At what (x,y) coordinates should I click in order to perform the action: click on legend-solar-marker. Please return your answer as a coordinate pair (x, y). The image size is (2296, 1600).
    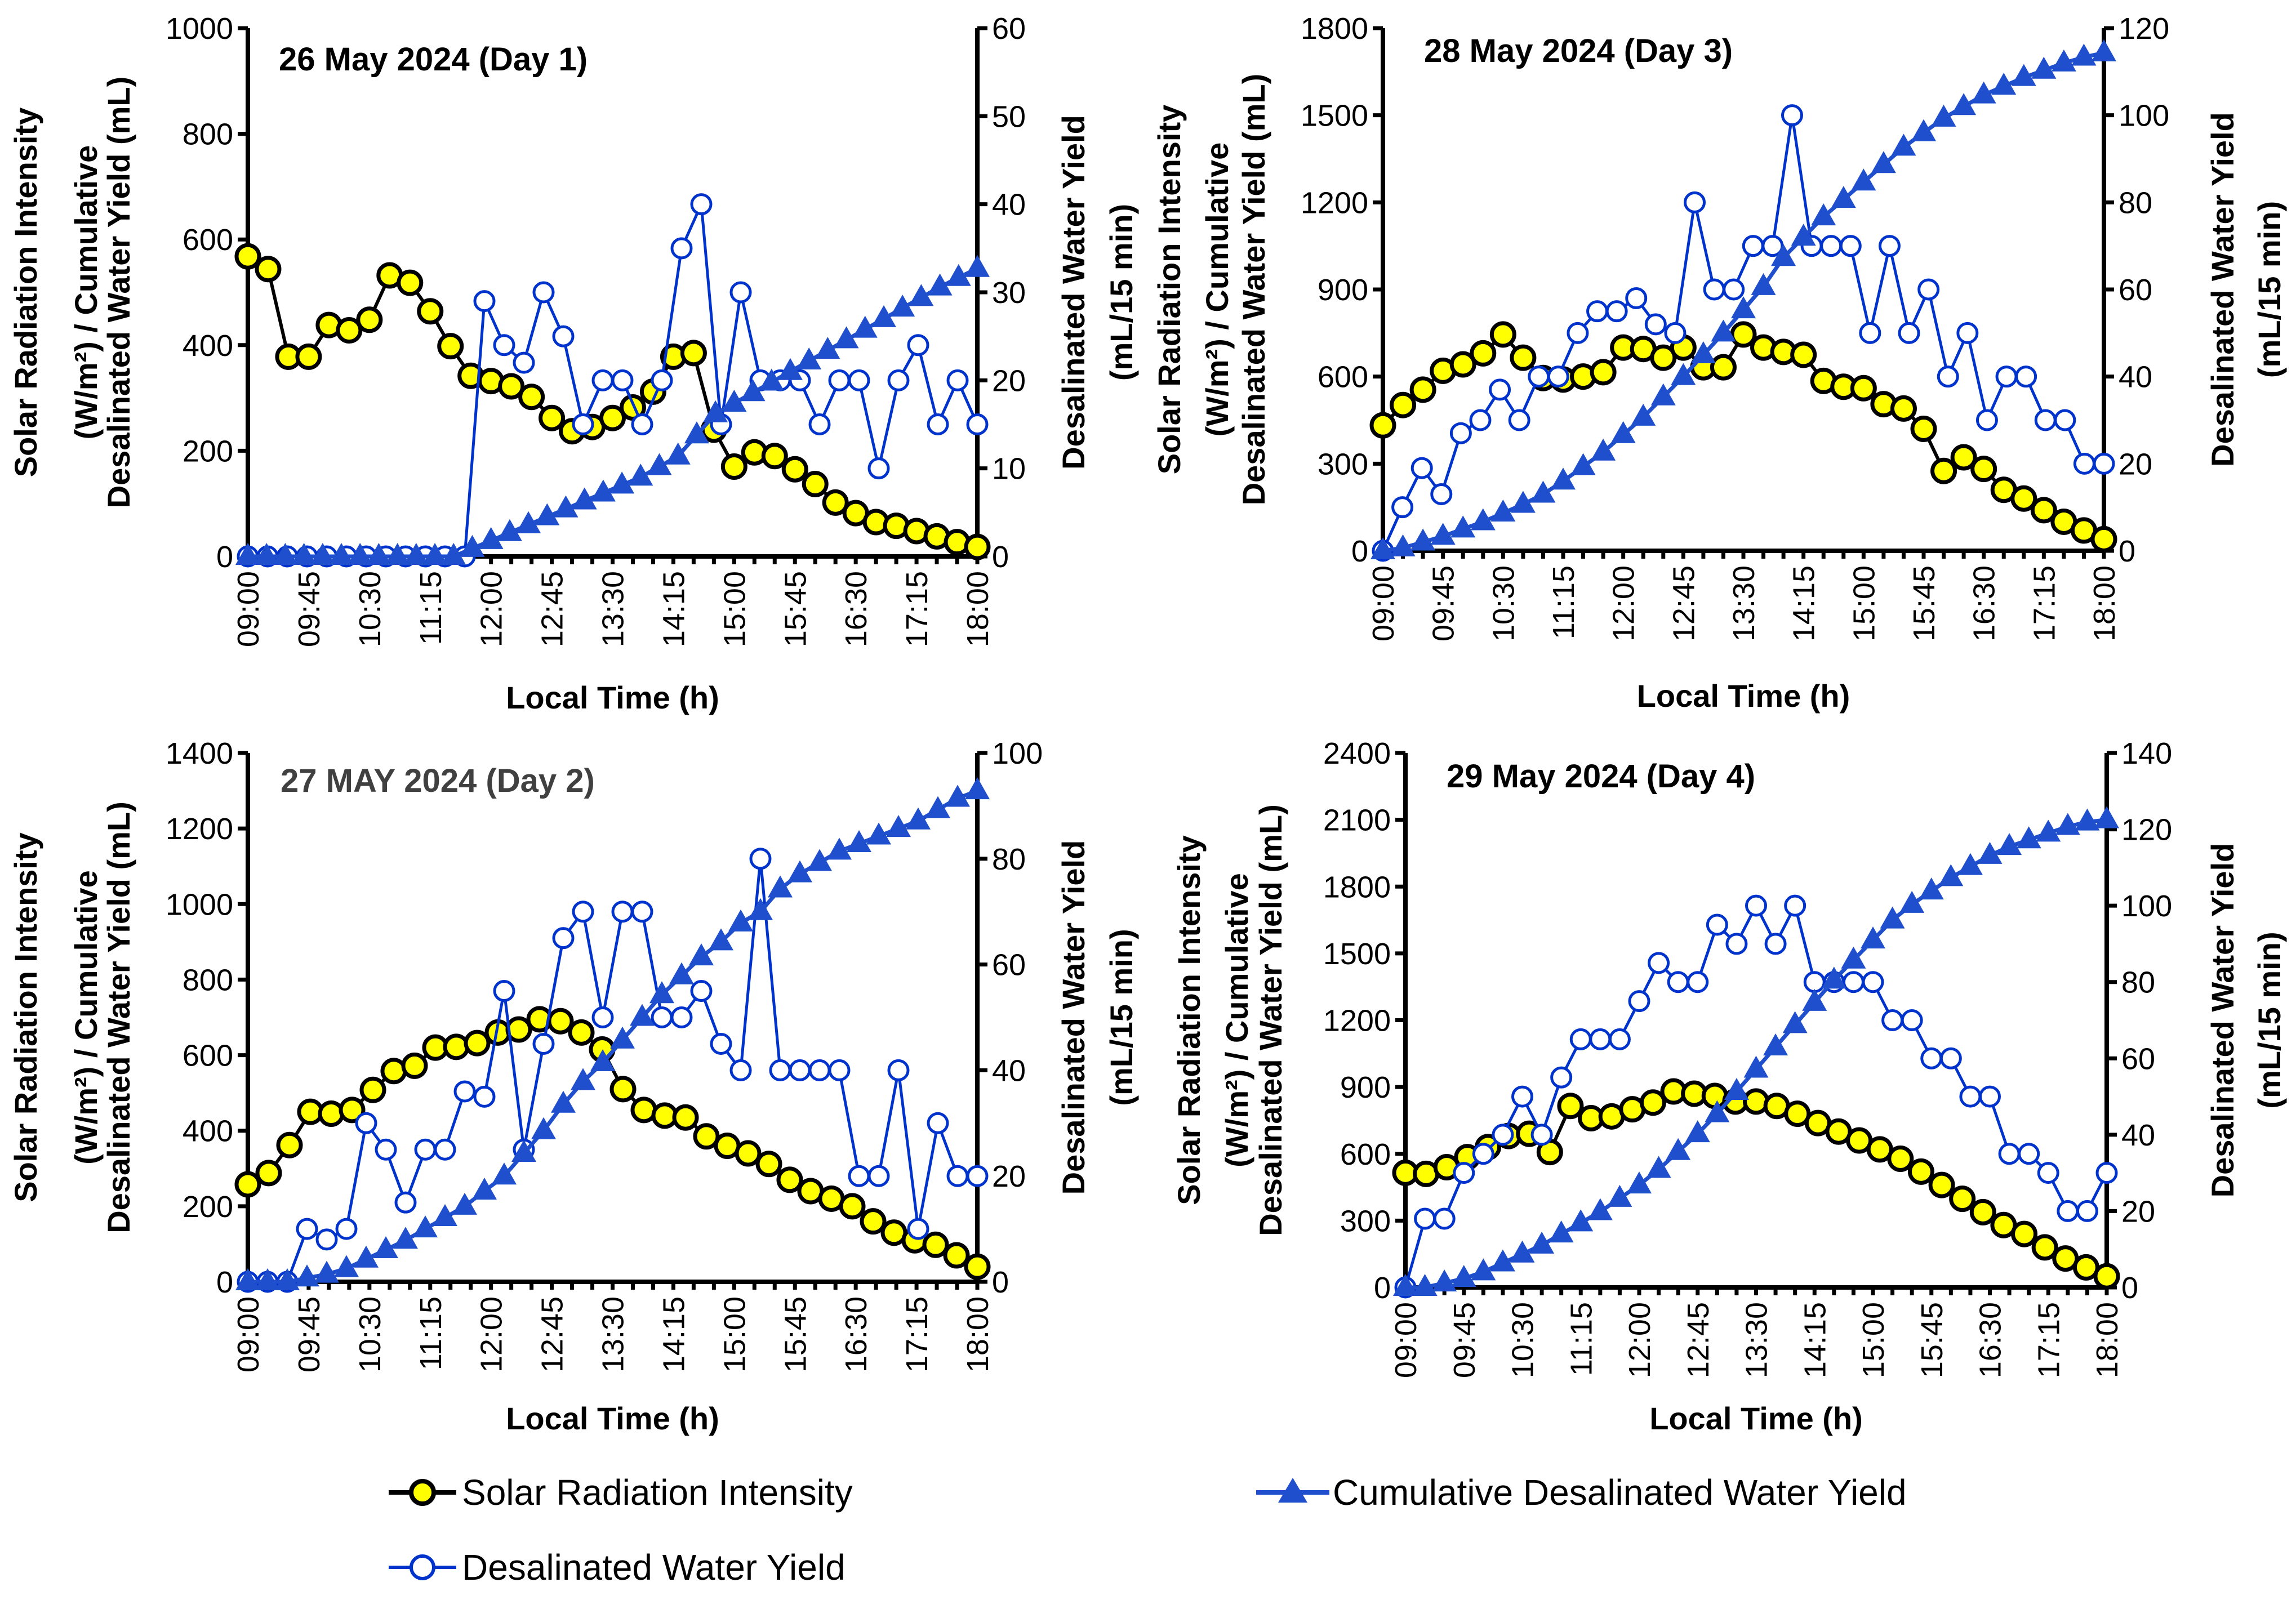
    Looking at the image, I should click on (422, 1493).